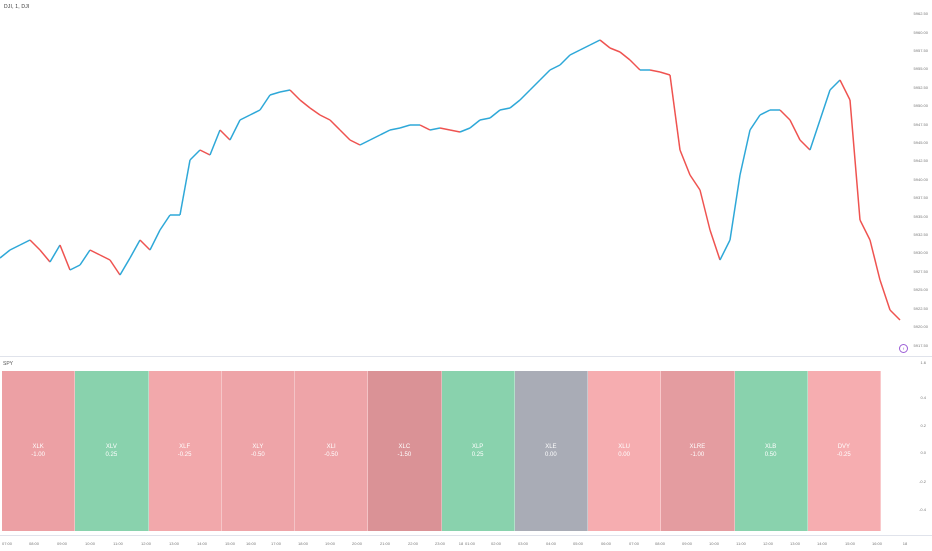 This screenshot has width=932, height=551. What do you see at coordinates (844, 451) in the screenshot?
I see `sector-cell: DVY -0.25` at bounding box center [844, 451].